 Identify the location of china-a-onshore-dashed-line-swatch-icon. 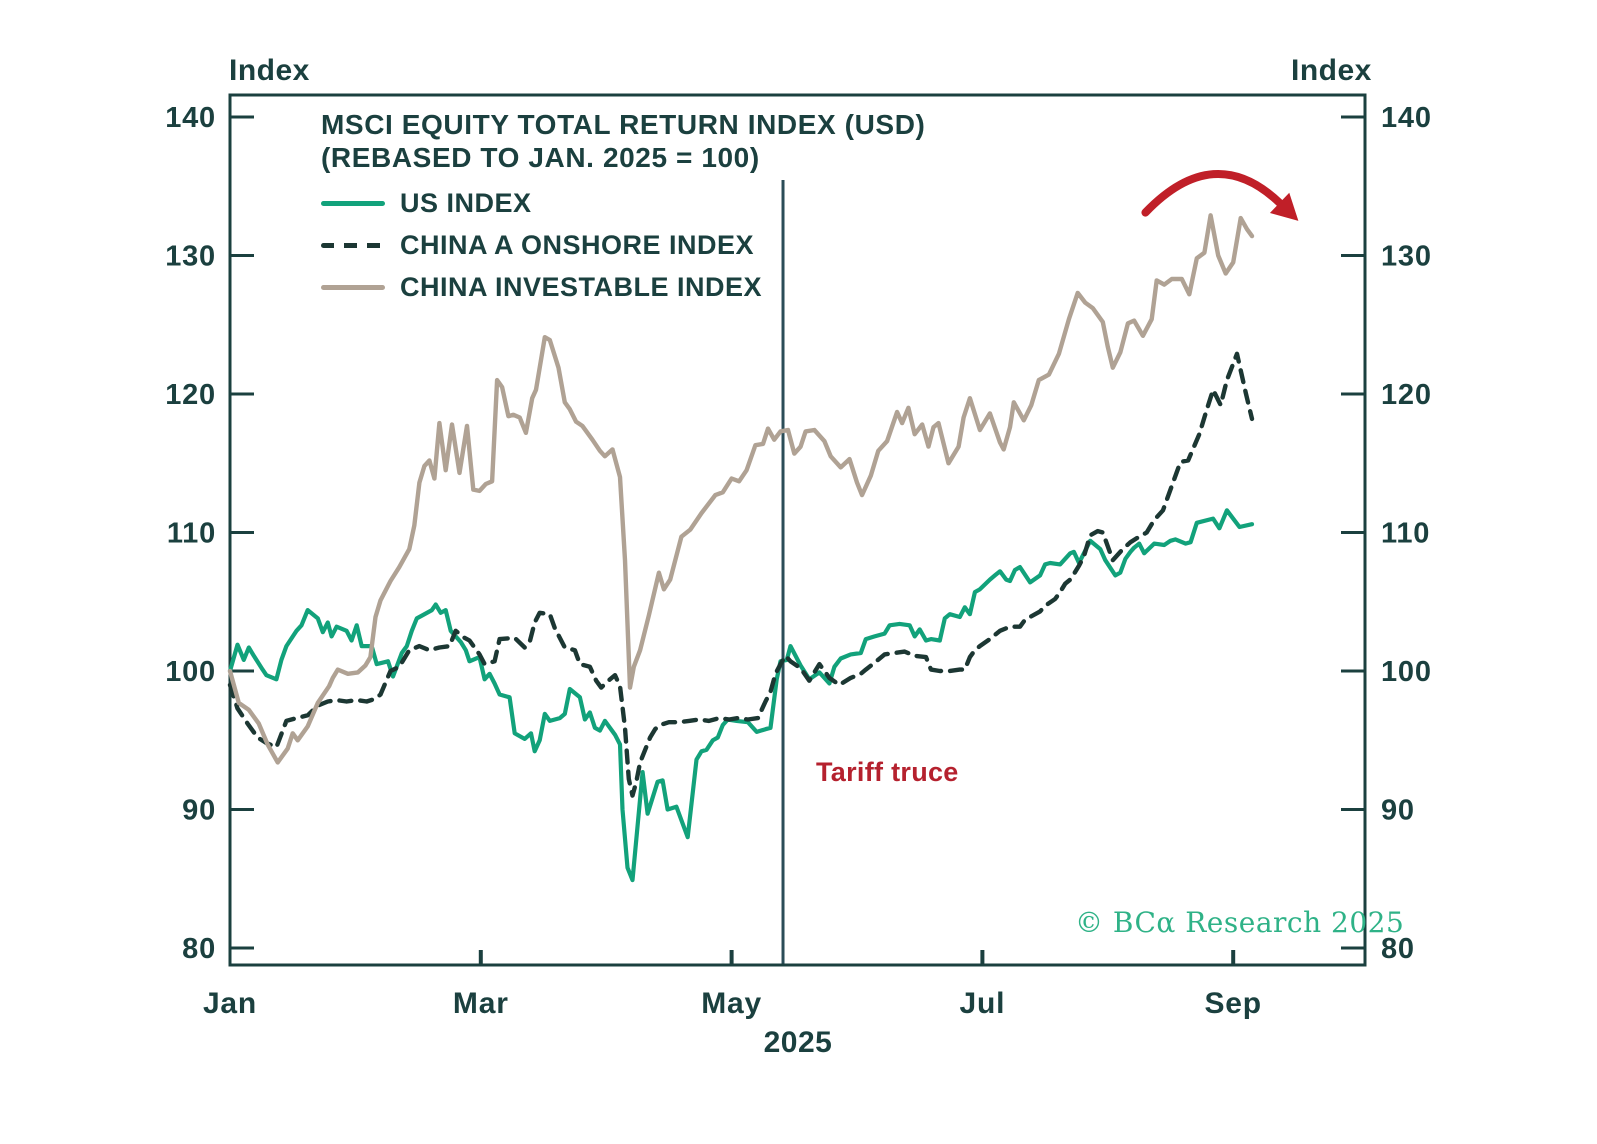
(353, 245).